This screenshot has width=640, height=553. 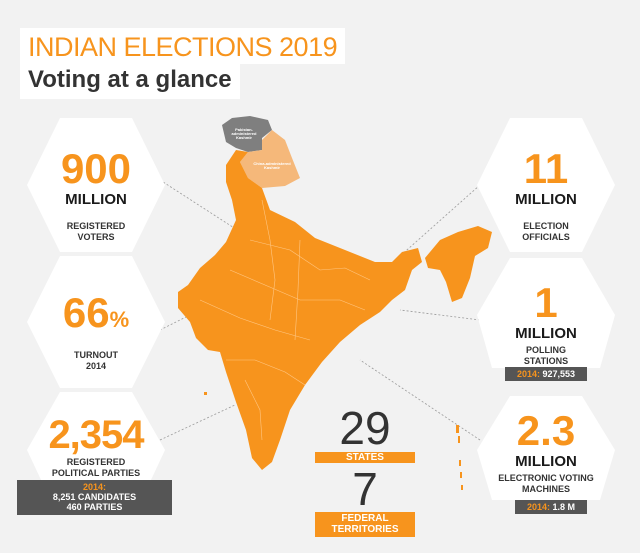 I want to click on map-pakistan-administered-kashmir, so click(x=247, y=134).